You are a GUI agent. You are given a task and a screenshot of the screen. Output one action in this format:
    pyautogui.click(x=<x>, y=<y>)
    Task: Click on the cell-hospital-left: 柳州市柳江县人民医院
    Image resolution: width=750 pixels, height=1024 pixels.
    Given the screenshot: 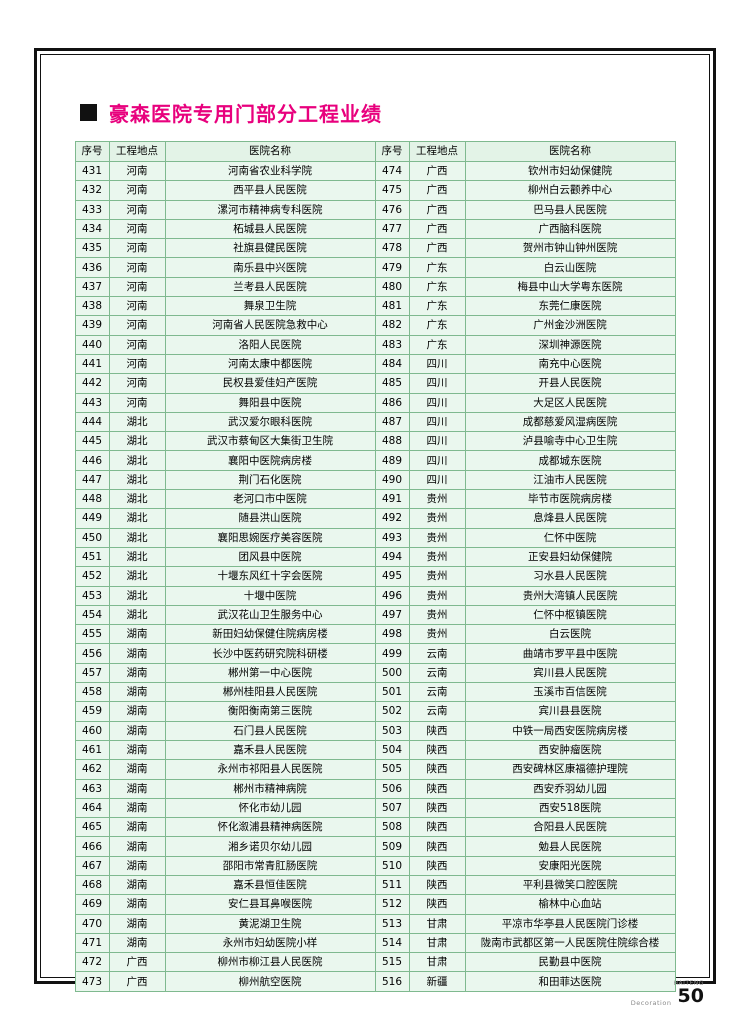 What is the action you would take?
    pyautogui.click(x=270, y=962)
    